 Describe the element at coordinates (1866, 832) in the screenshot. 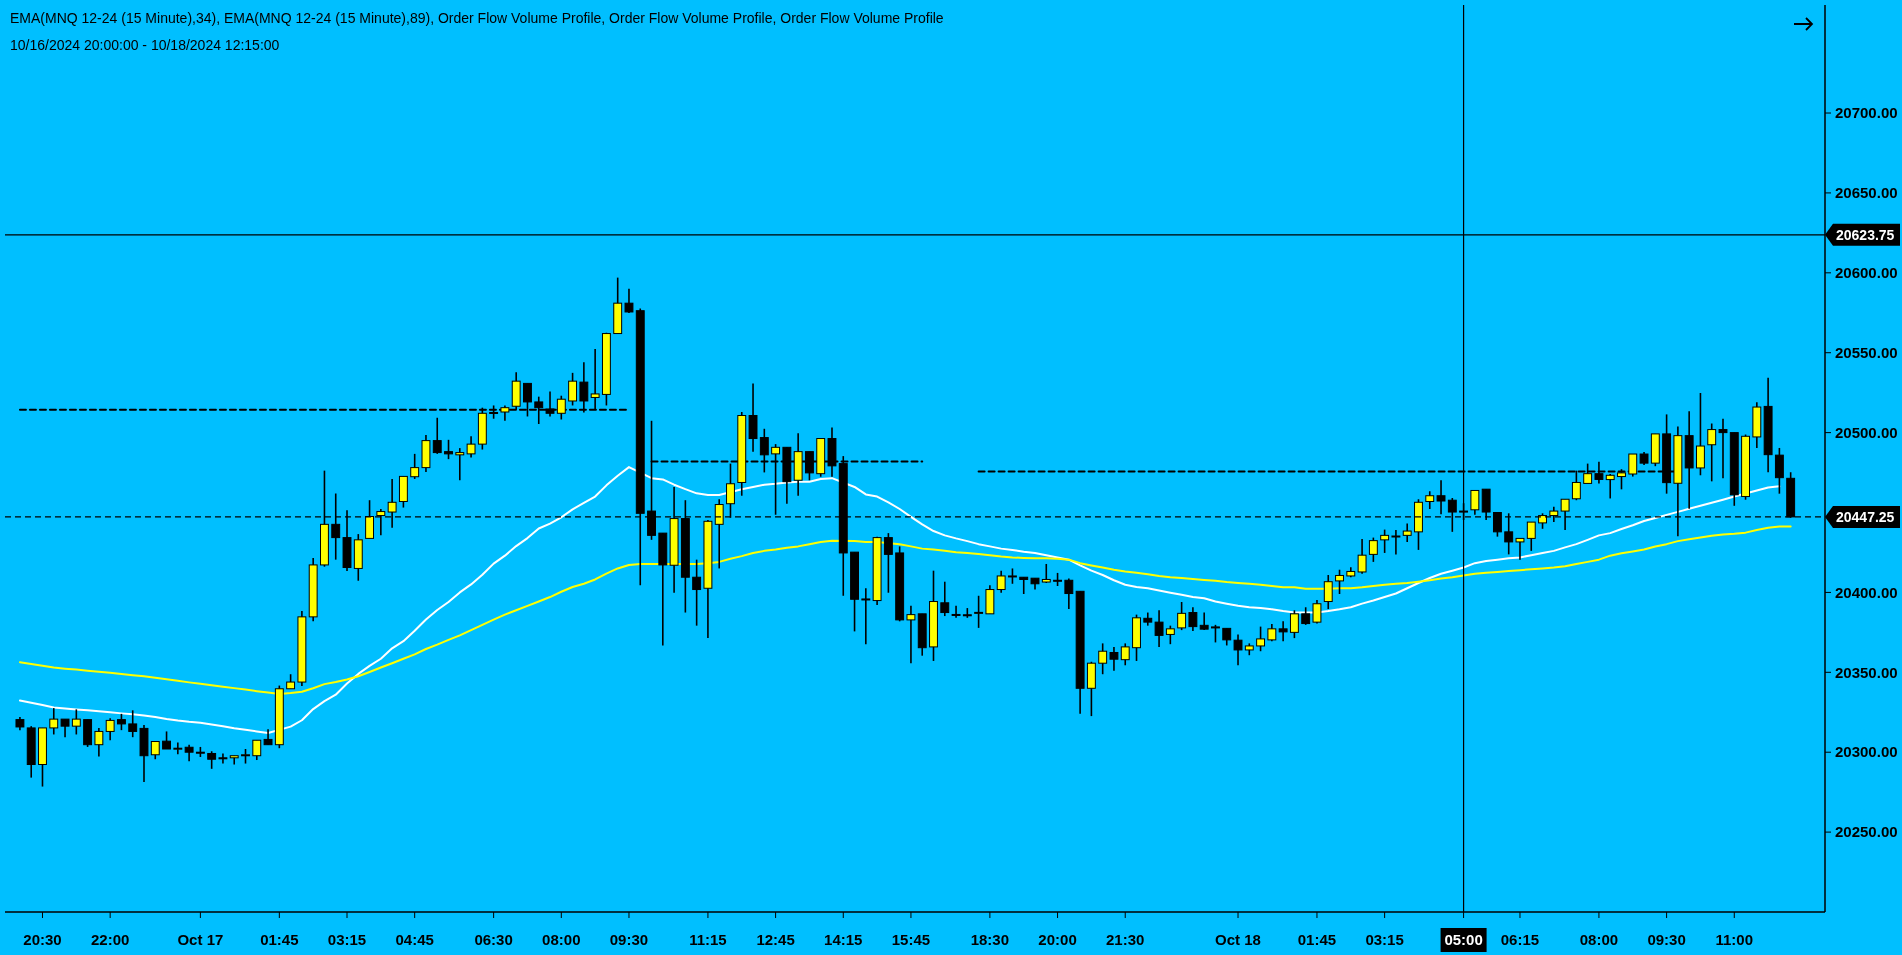

I see `y-tick-label: 20250.00` at that location.